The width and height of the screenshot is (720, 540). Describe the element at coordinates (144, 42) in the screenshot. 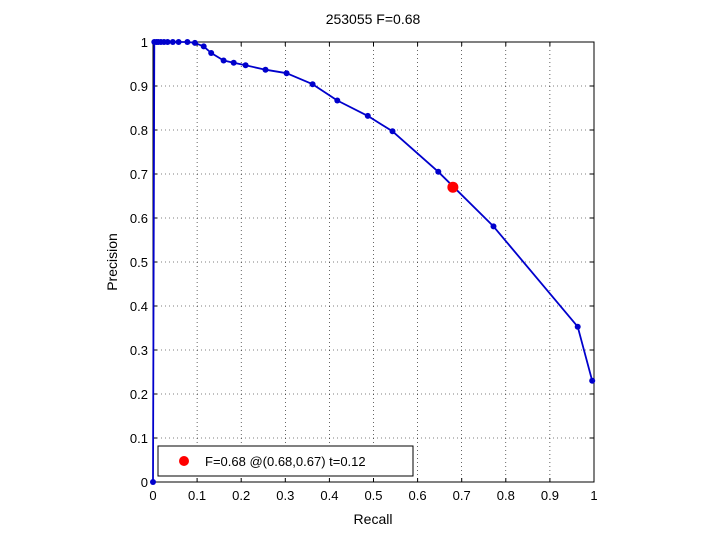

I see `y-tick-label: 1` at that location.